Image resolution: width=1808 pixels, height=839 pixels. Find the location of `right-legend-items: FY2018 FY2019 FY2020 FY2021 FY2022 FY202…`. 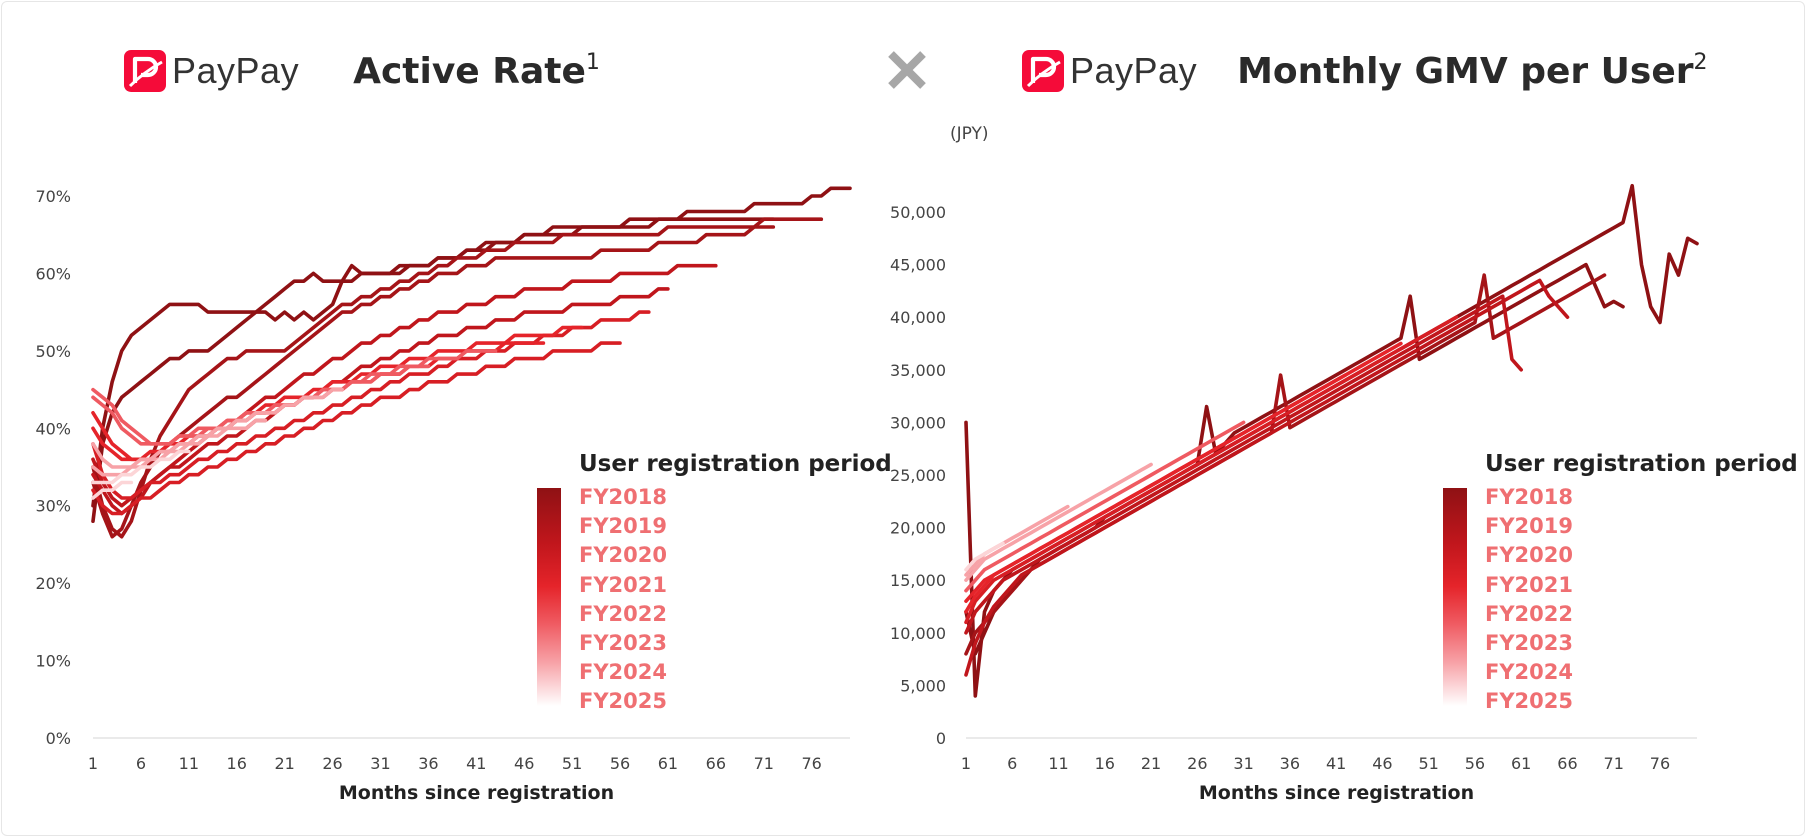

right-legend-items: FY2018 FY2019 FY2020 FY2021 FY2022 FY202… is located at coordinates (1529, 600).